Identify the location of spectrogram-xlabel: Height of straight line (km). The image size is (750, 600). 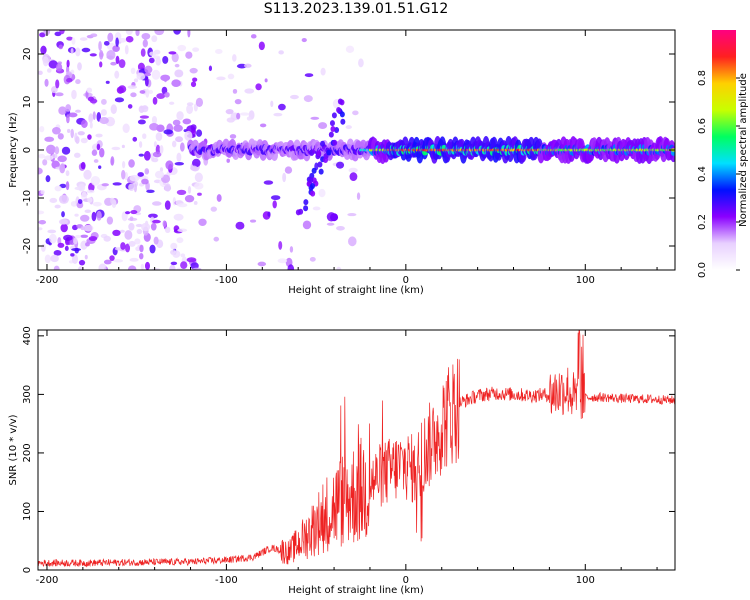
(356, 290).